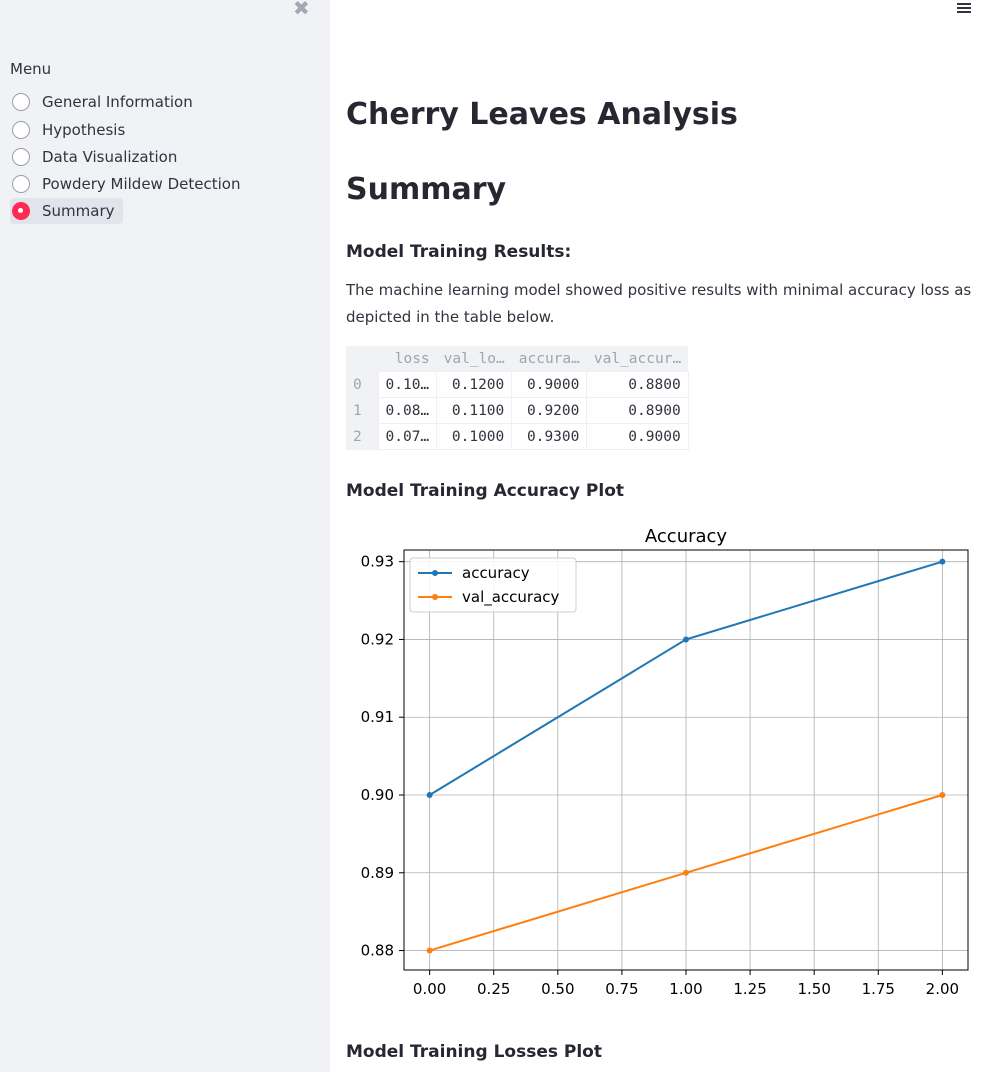 The width and height of the screenshot is (998, 1072). I want to click on radio-label: Powdery Mildew Detection, so click(141, 184).